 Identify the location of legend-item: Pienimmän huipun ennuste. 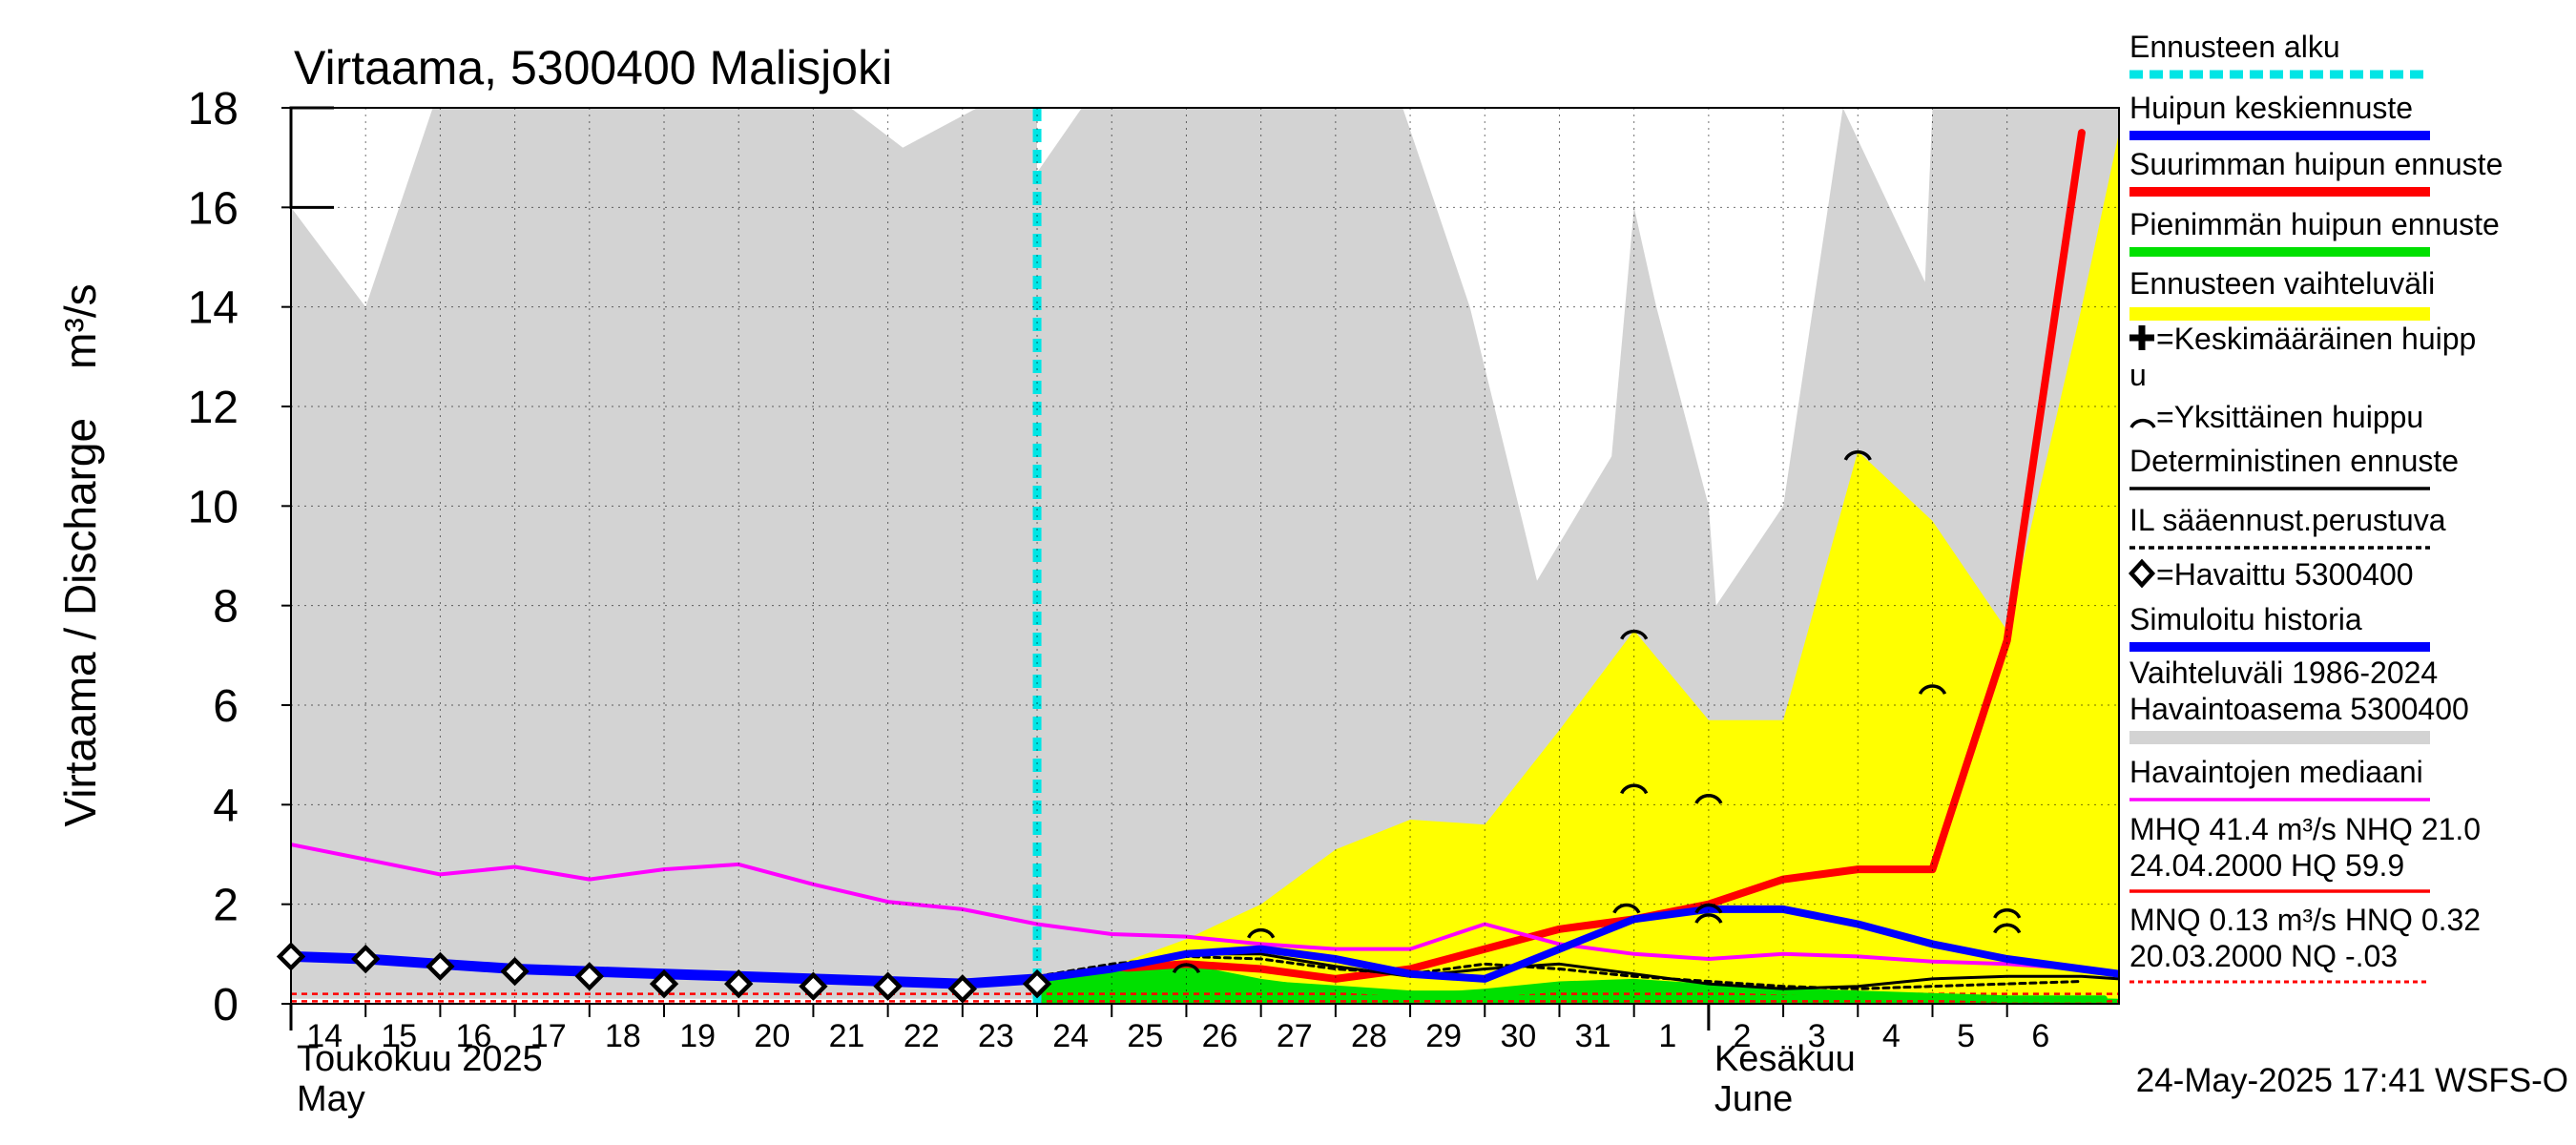
(2314, 232).